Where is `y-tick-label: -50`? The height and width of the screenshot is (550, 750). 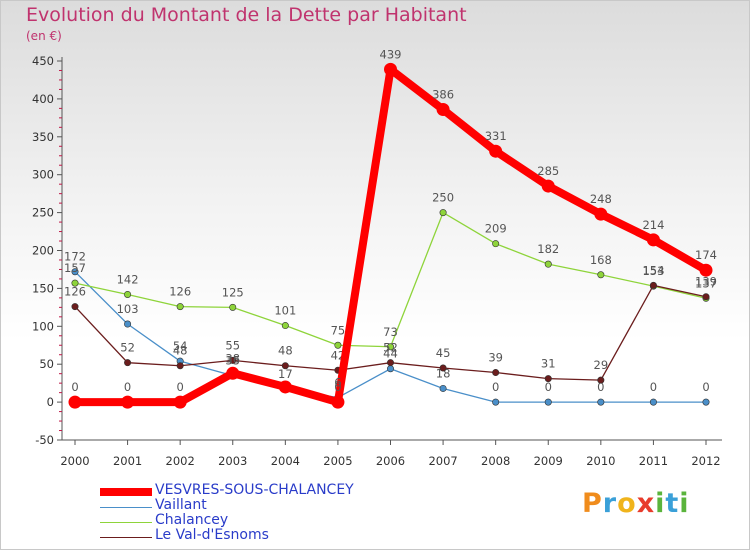 y-tick-label: -50 is located at coordinates (44, 440).